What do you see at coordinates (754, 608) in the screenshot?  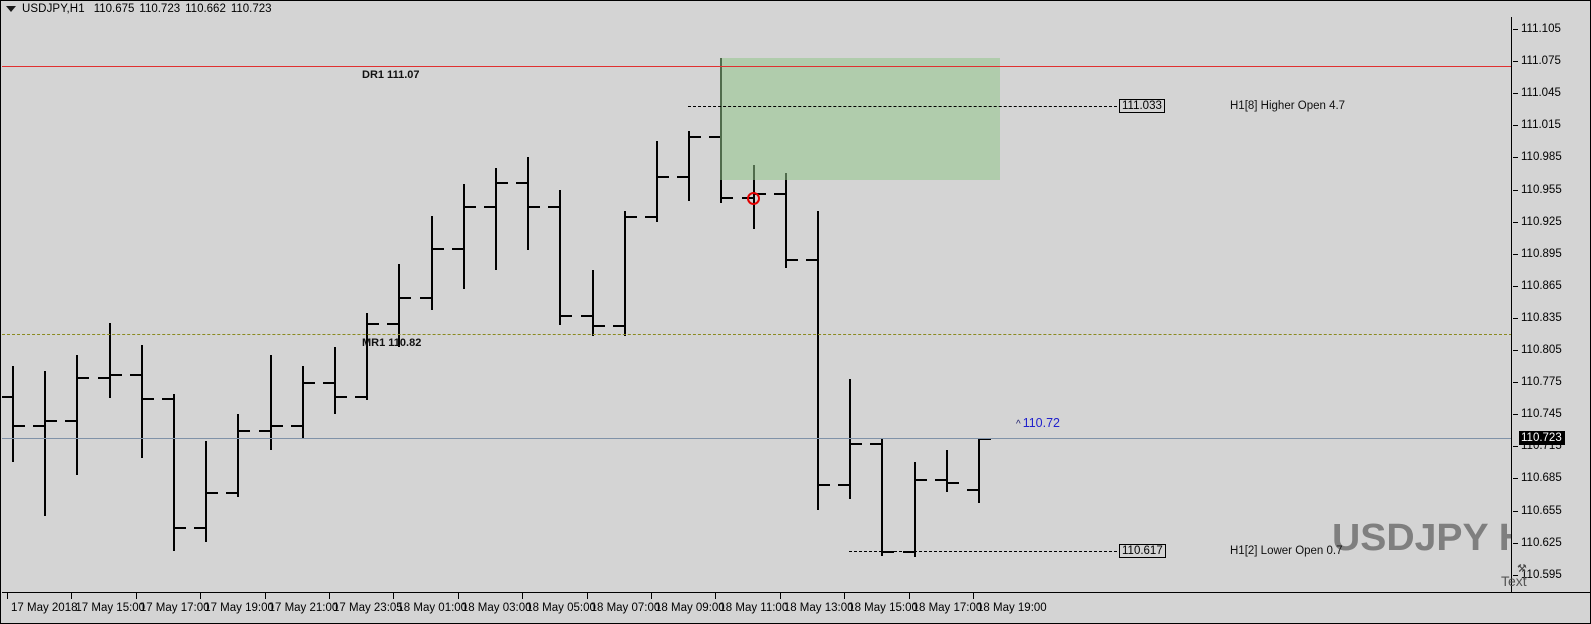 I see `time-tick-label: 18 May 11:00` at bounding box center [754, 608].